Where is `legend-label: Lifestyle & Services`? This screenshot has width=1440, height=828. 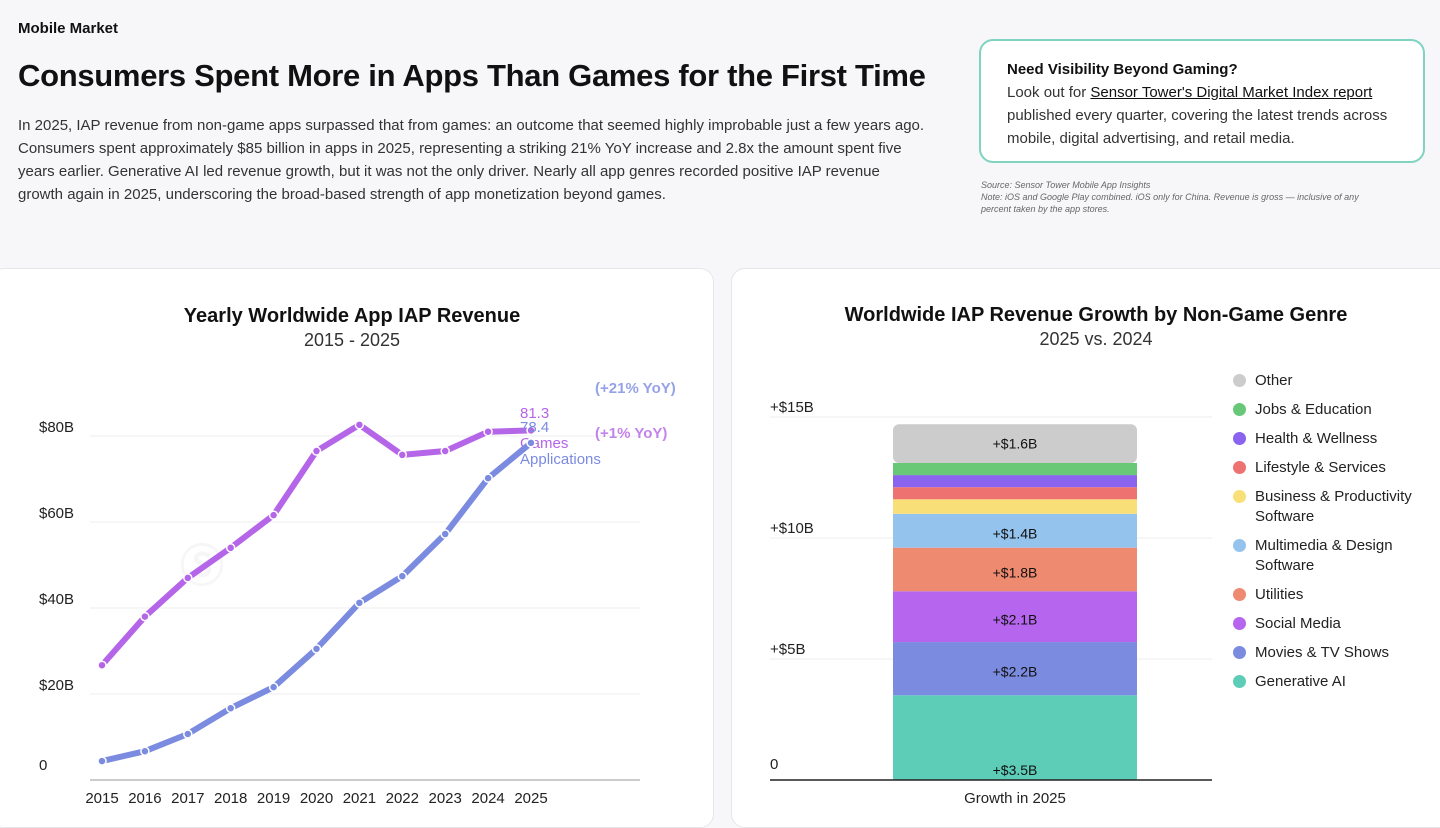
legend-label: Lifestyle & Services is located at coordinates (1320, 467).